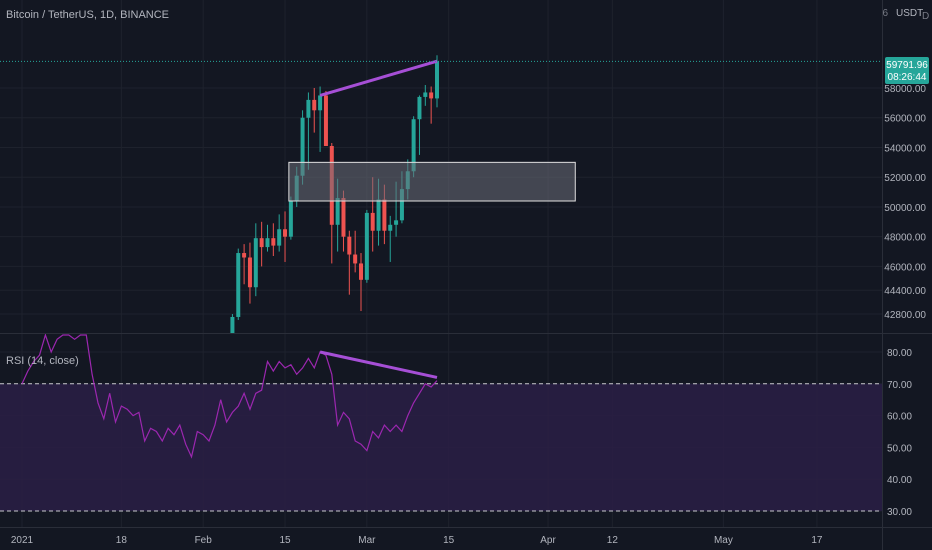 The width and height of the screenshot is (932, 550). I want to click on time-axis-label: Apr, so click(548, 540).